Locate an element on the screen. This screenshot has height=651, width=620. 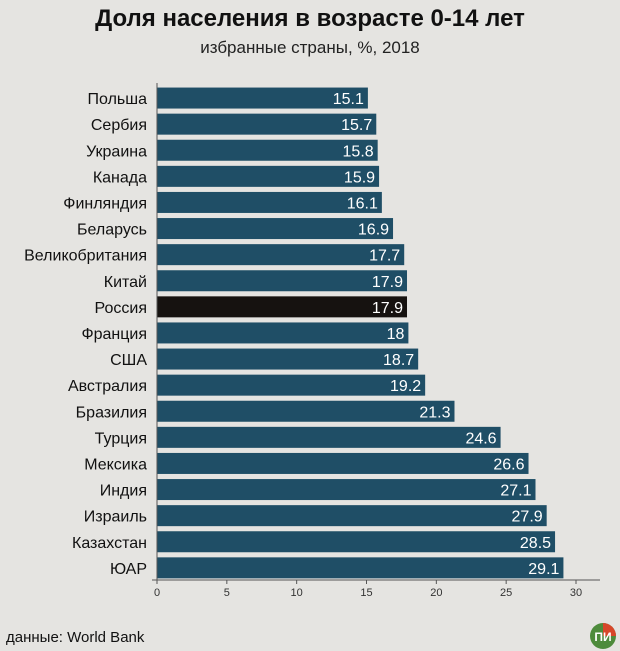
category-label: Украина is located at coordinates (116, 151).